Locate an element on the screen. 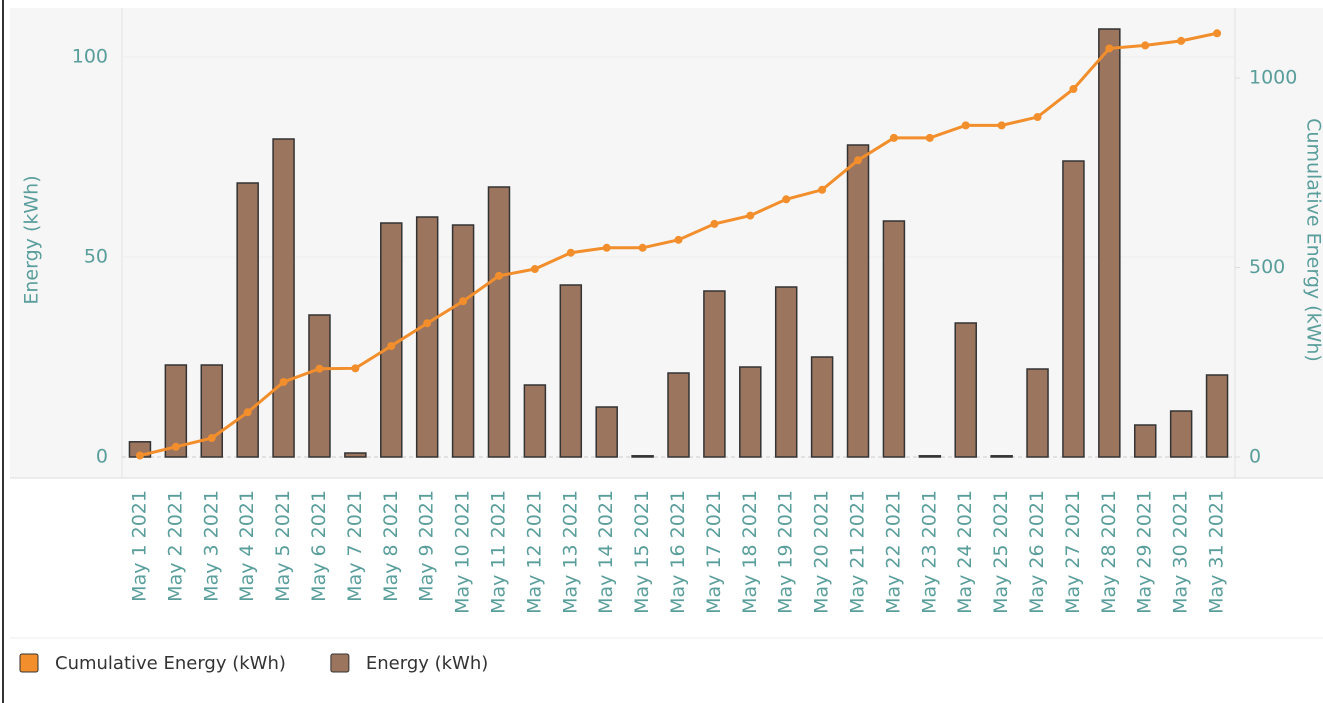 This screenshot has height=703, width=1323. x-tick-label: May 25 2021 is located at coordinates (1001, 552).